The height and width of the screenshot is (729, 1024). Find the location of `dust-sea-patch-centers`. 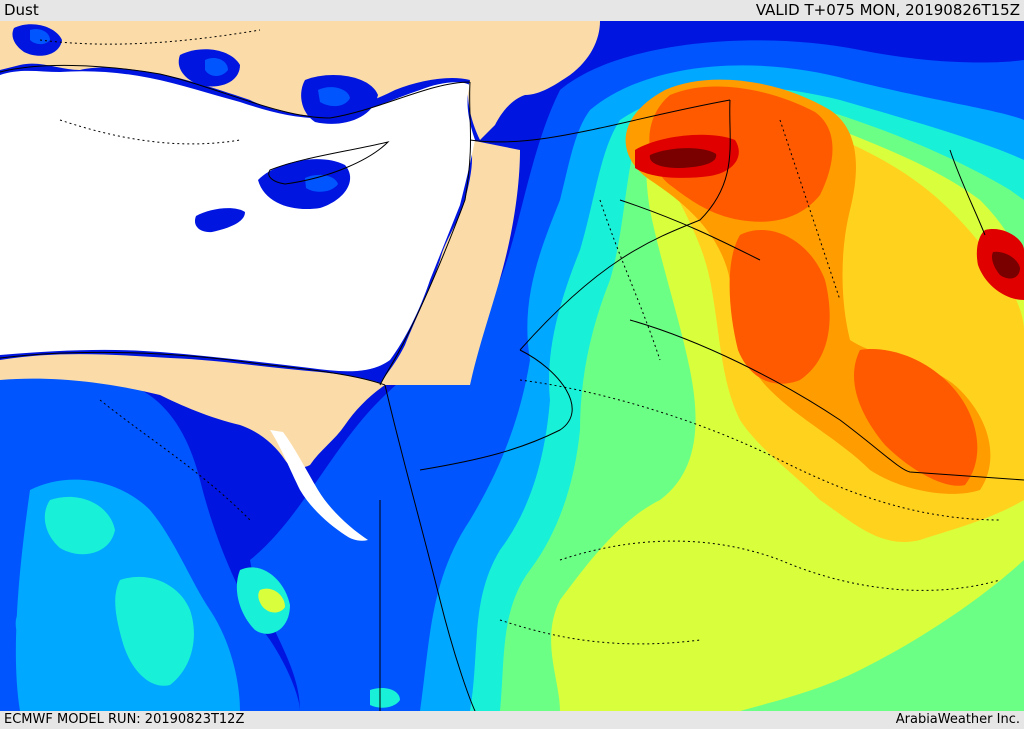

dust-sea-patch-centers is located at coordinates (190, 110).